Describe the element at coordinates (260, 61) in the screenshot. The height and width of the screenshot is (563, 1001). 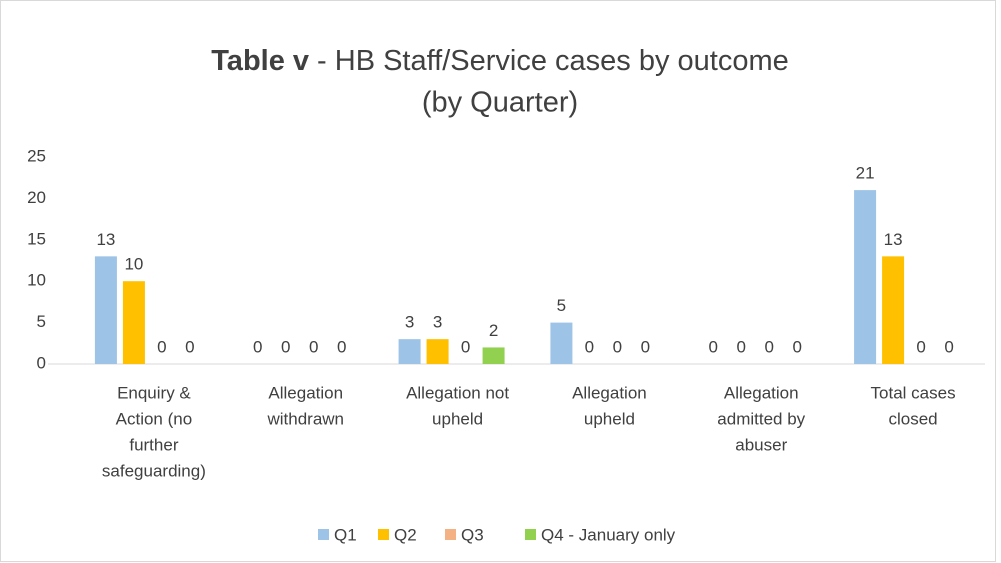
I see `title-bold: Table v` at that location.